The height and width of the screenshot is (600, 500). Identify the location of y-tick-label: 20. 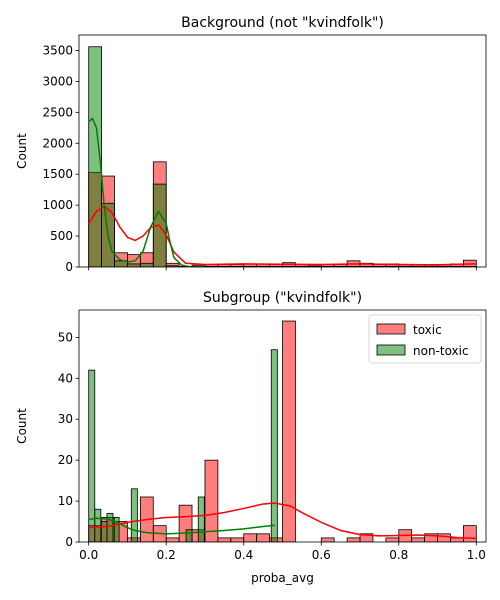
(65, 460).